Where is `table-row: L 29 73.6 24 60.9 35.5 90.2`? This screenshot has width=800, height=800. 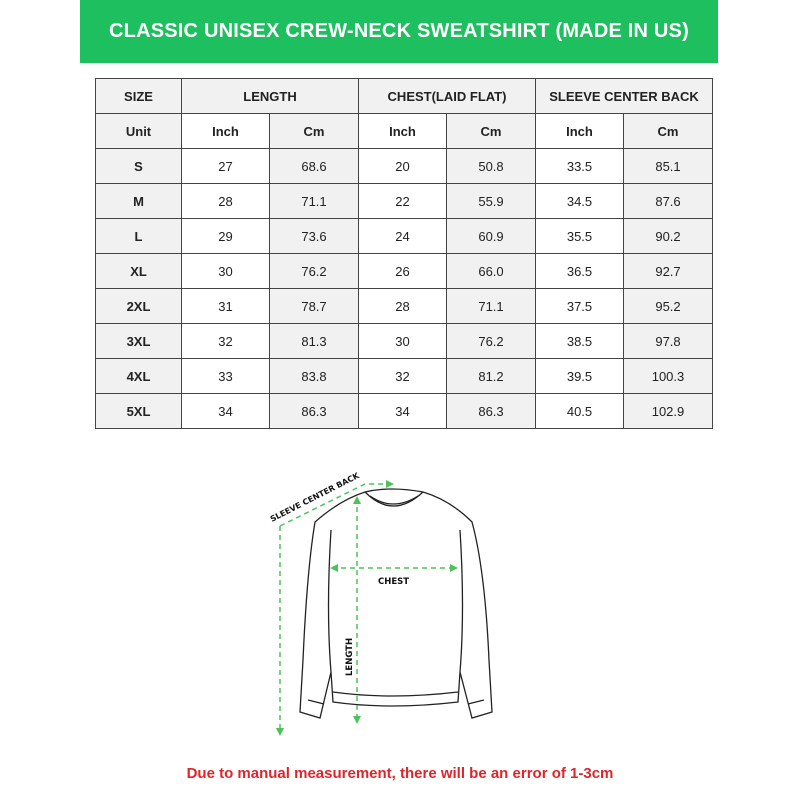 table-row: L 29 73.6 24 60.9 35.5 90.2 is located at coordinates (404, 236).